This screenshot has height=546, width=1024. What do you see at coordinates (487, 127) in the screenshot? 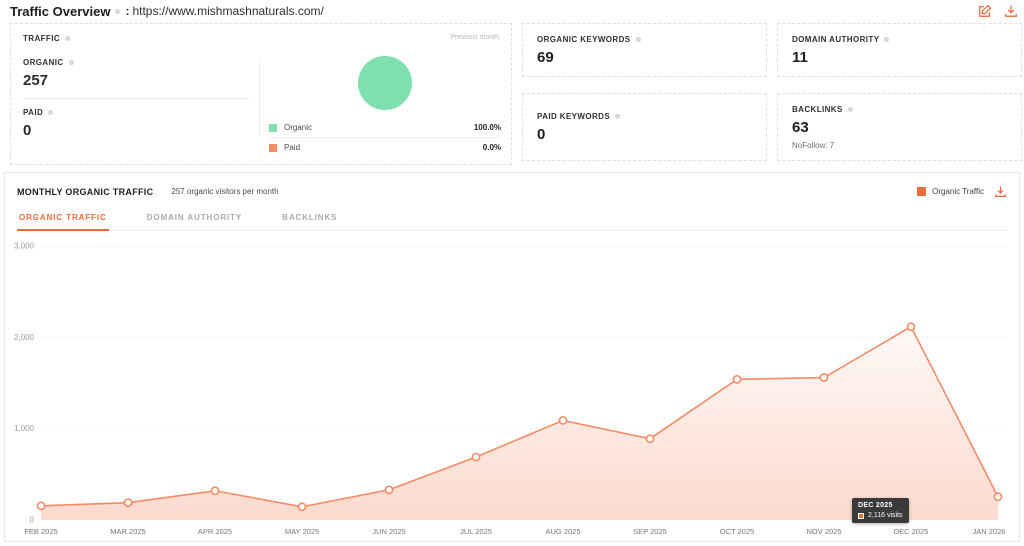
I see `legend-value: 100.0%` at bounding box center [487, 127].